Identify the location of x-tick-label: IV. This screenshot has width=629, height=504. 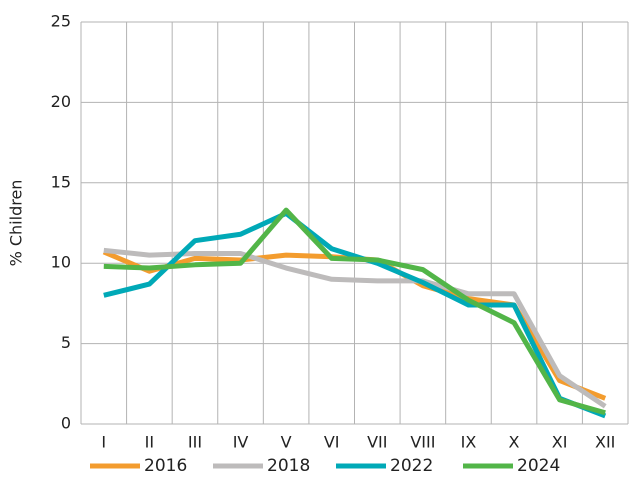
(241, 442).